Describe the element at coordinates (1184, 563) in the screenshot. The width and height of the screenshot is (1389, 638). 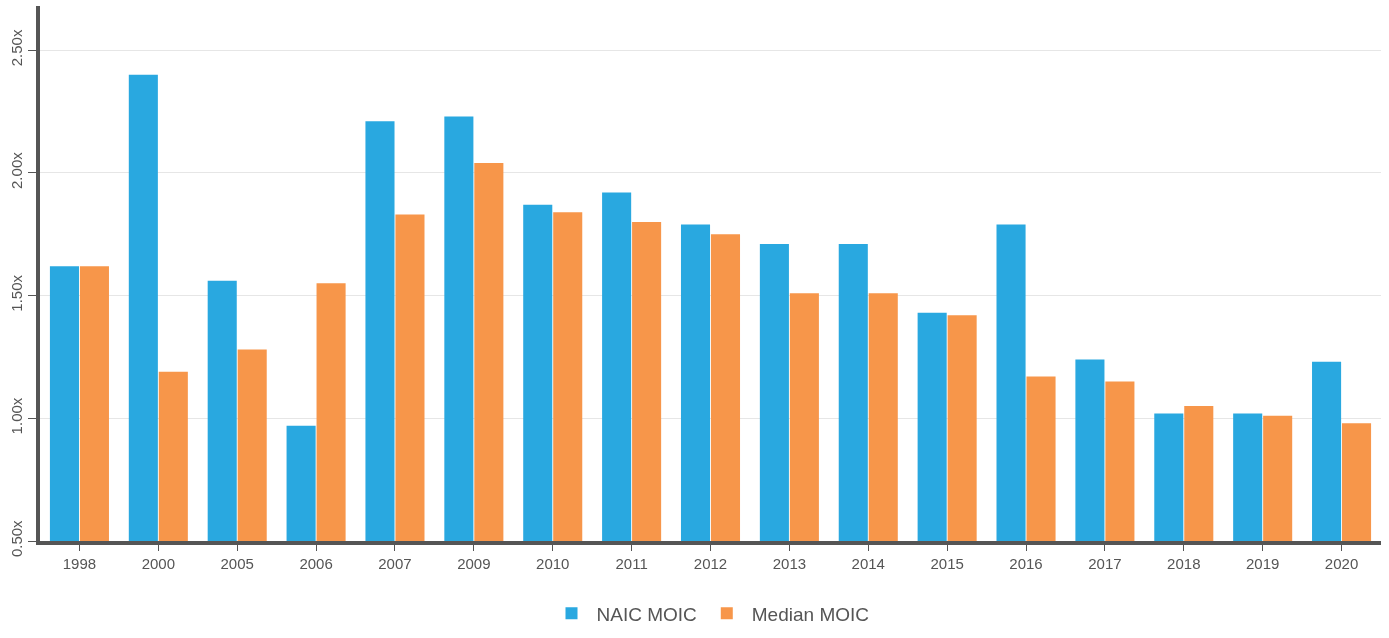
I see `x-tick-label: 2018` at that location.